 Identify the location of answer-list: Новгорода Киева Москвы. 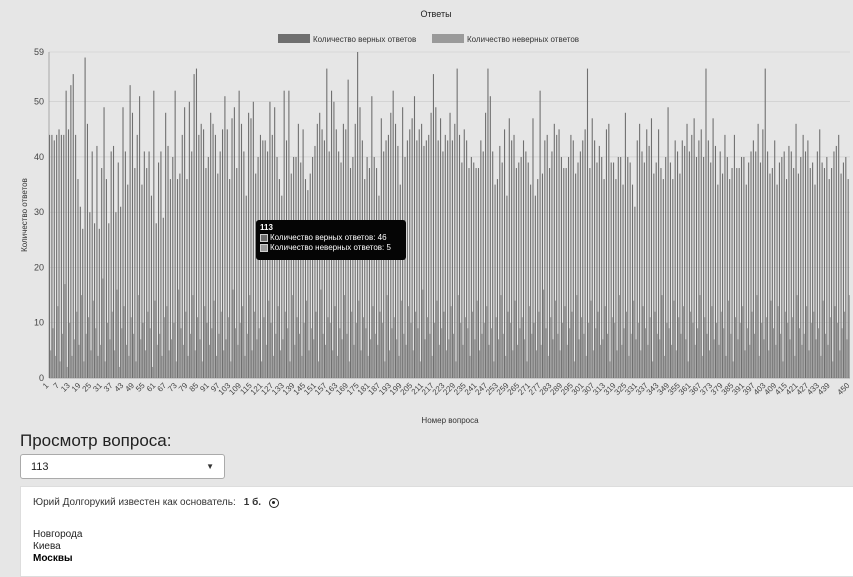
(57, 547).